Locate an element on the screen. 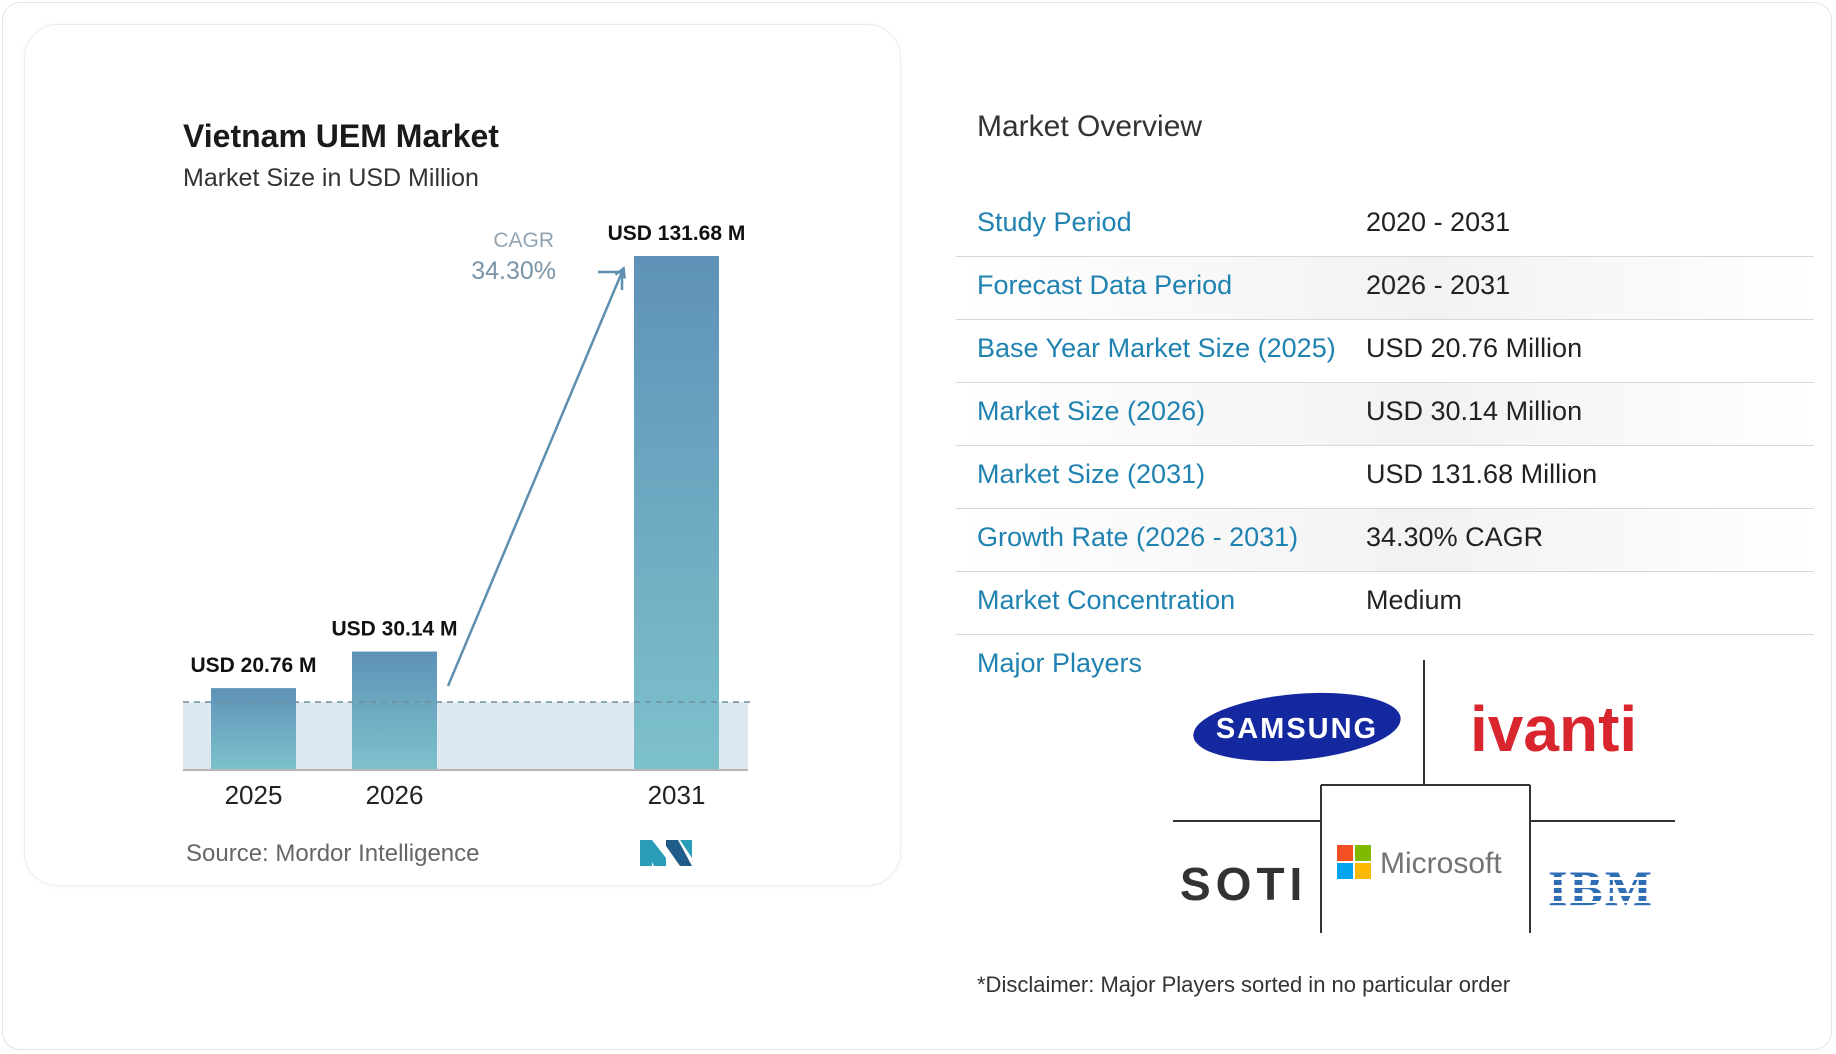 The width and height of the screenshot is (1836, 1054). row-value: 2020 - 2031 is located at coordinates (1438, 222).